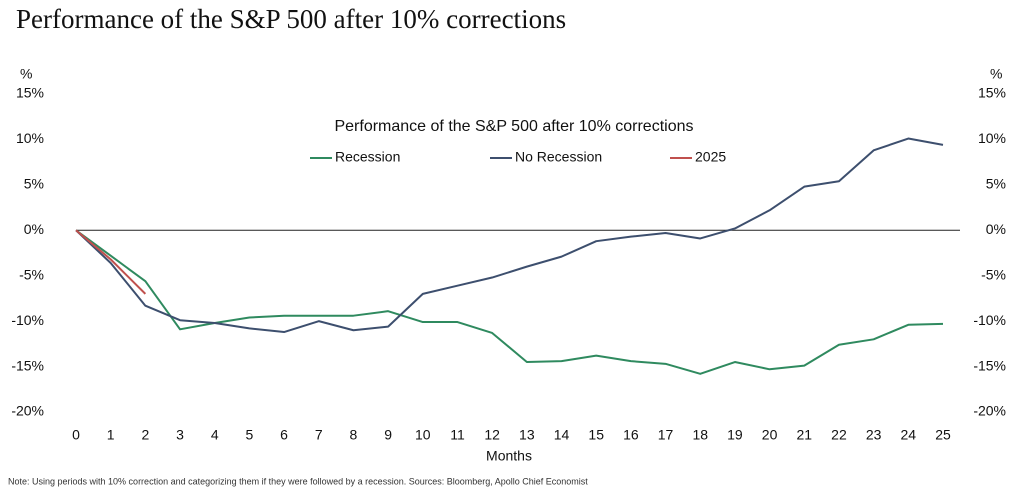 This screenshot has height=498, width=1024. What do you see at coordinates (996, 229) in the screenshot?
I see `y2-tick-label: 0%` at bounding box center [996, 229].